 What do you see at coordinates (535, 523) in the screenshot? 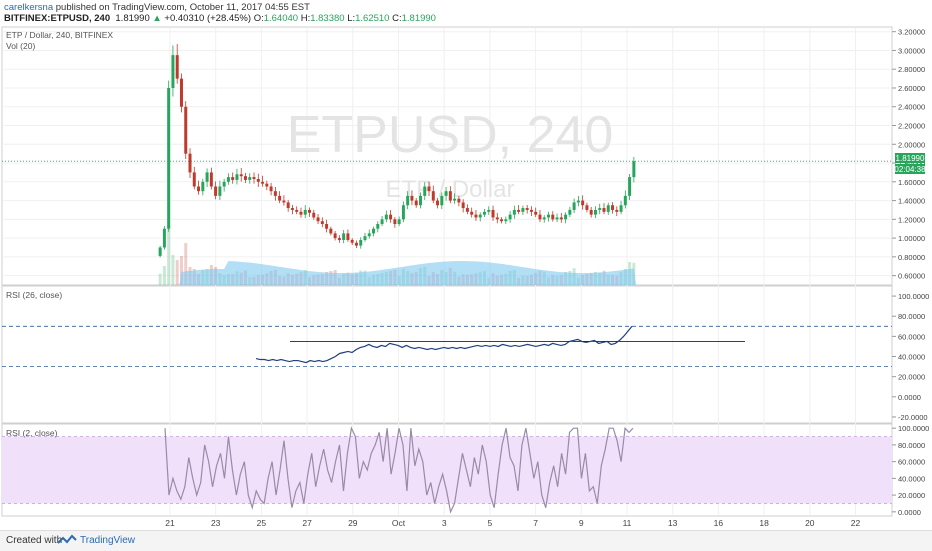
I see `x-tick-label: 7` at bounding box center [535, 523].